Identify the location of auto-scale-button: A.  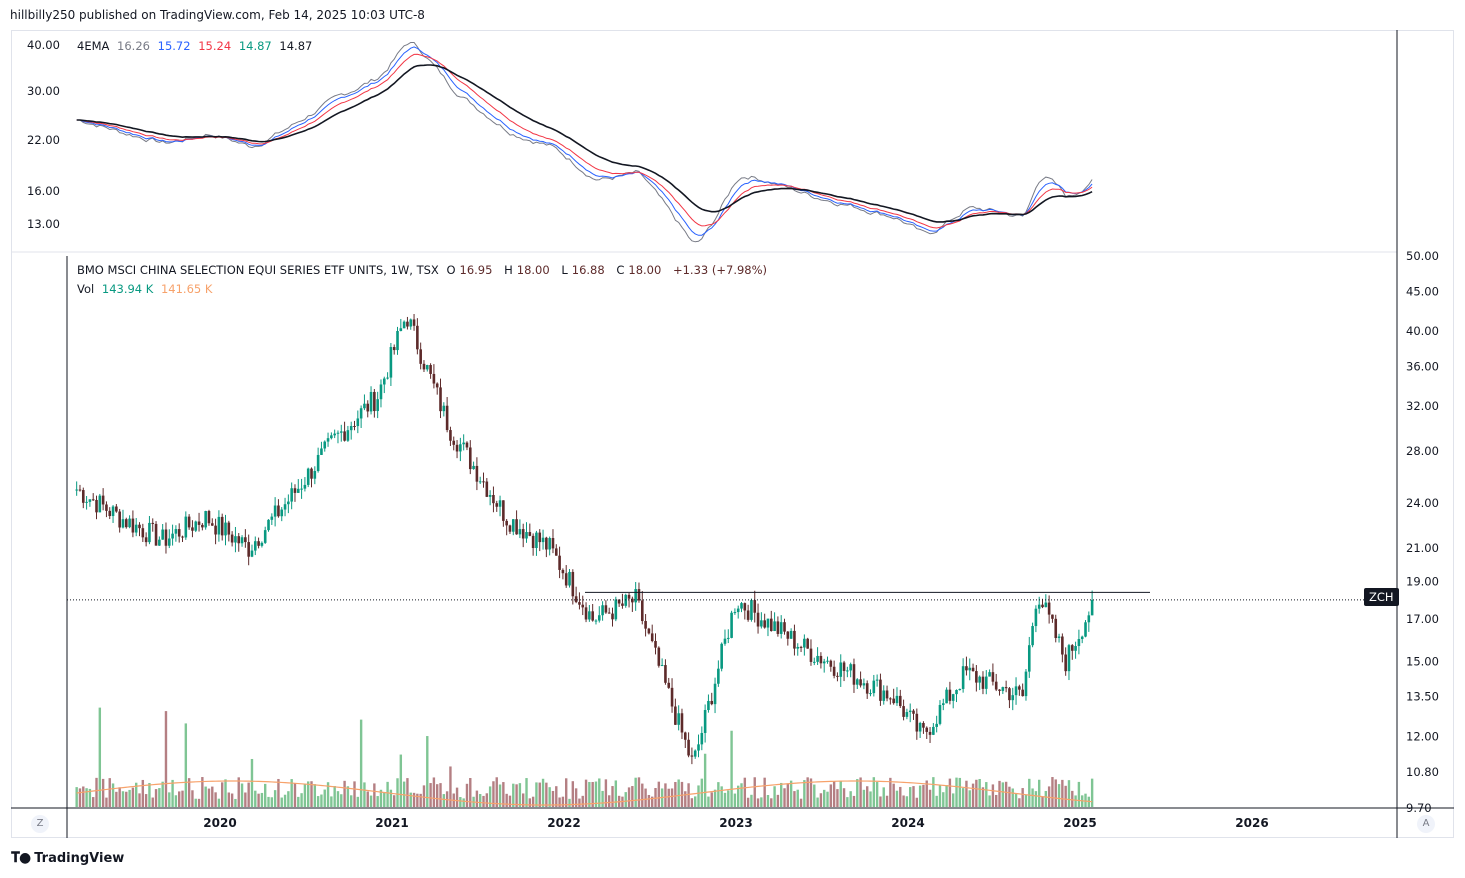
(1426, 824).